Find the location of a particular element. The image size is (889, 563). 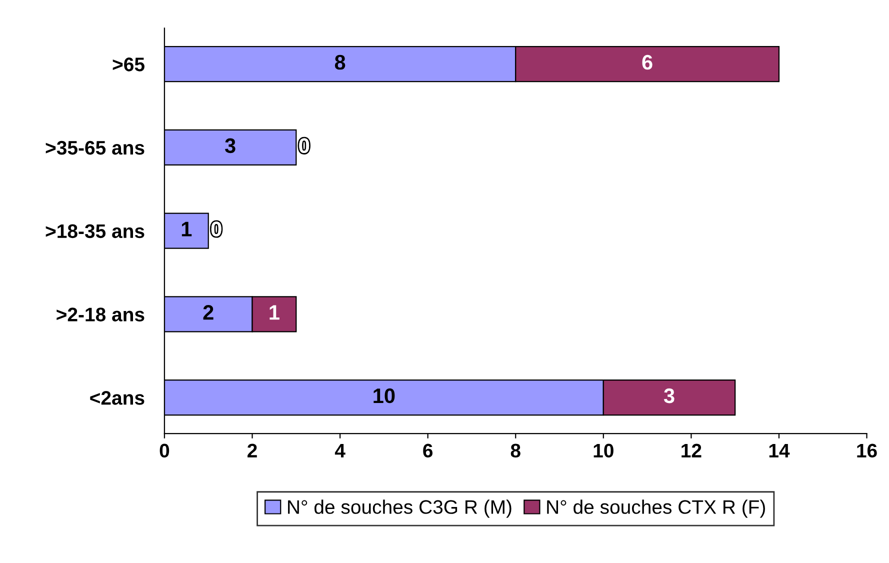

x-tick-label: 4 is located at coordinates (340, 451).